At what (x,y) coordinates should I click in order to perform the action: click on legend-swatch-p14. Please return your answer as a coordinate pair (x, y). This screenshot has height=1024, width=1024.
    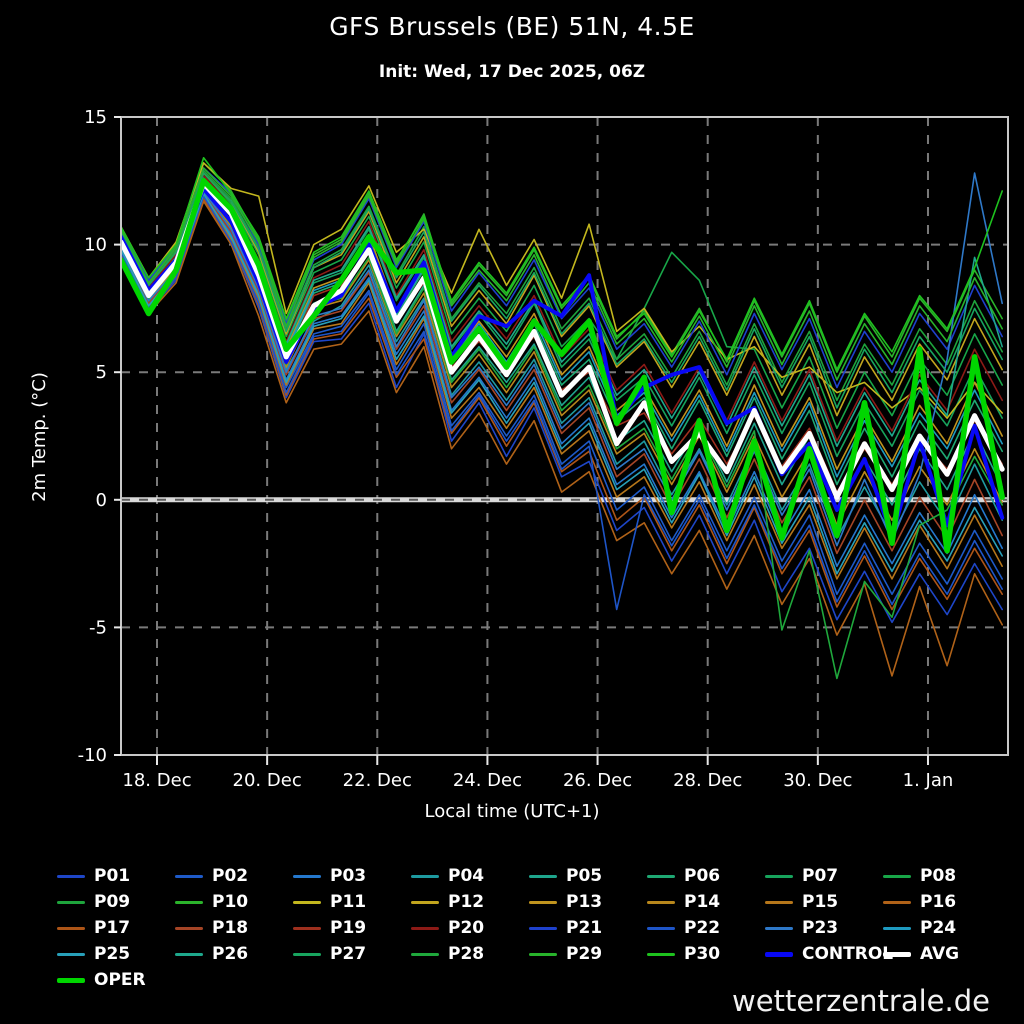
    Looking at the image, I should click on (661, 902).